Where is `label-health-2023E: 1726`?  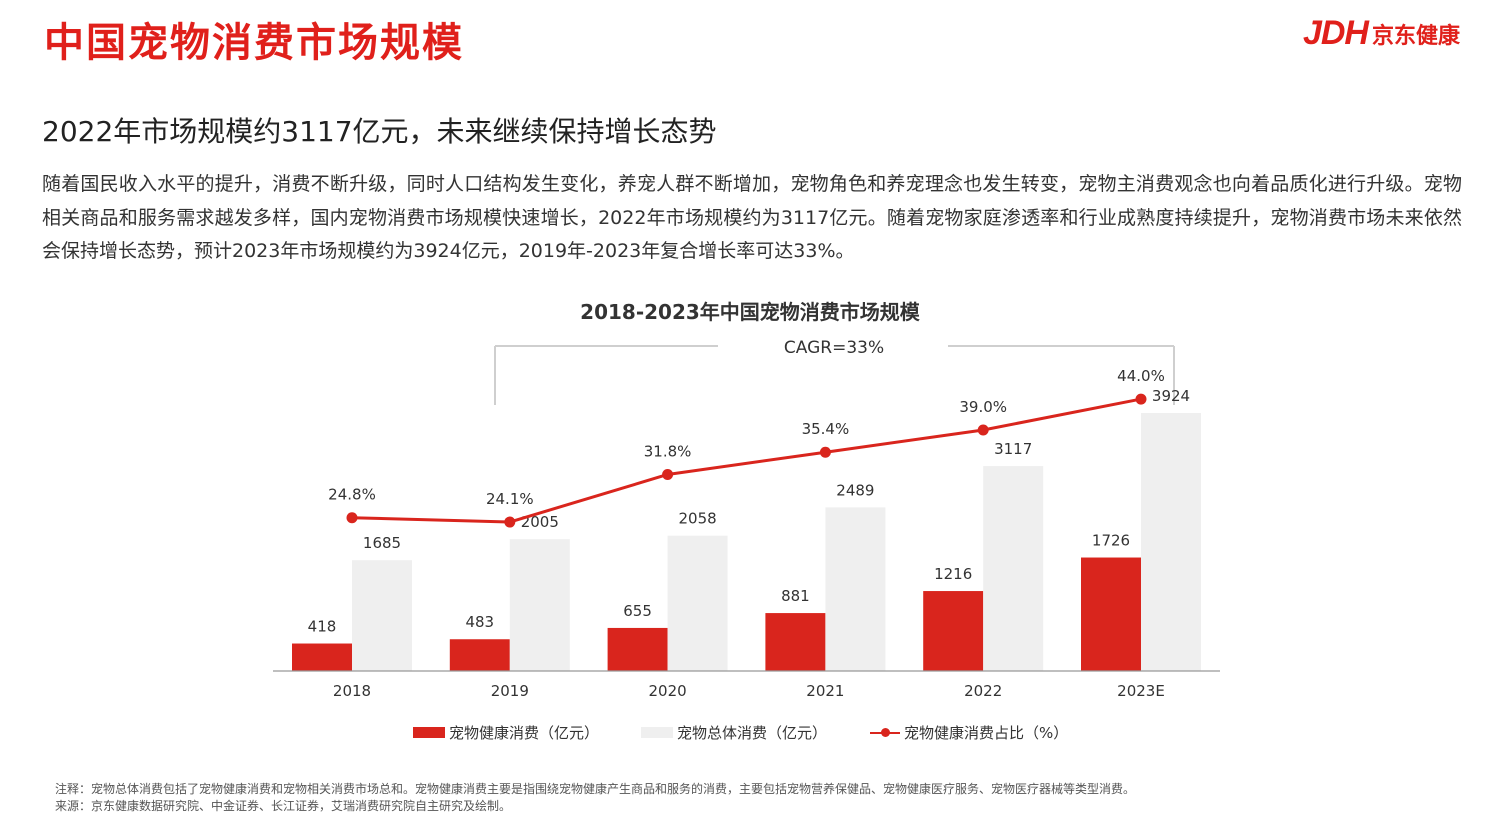 label-health-2023E: 1726 is located at coordinates (1111, 541).